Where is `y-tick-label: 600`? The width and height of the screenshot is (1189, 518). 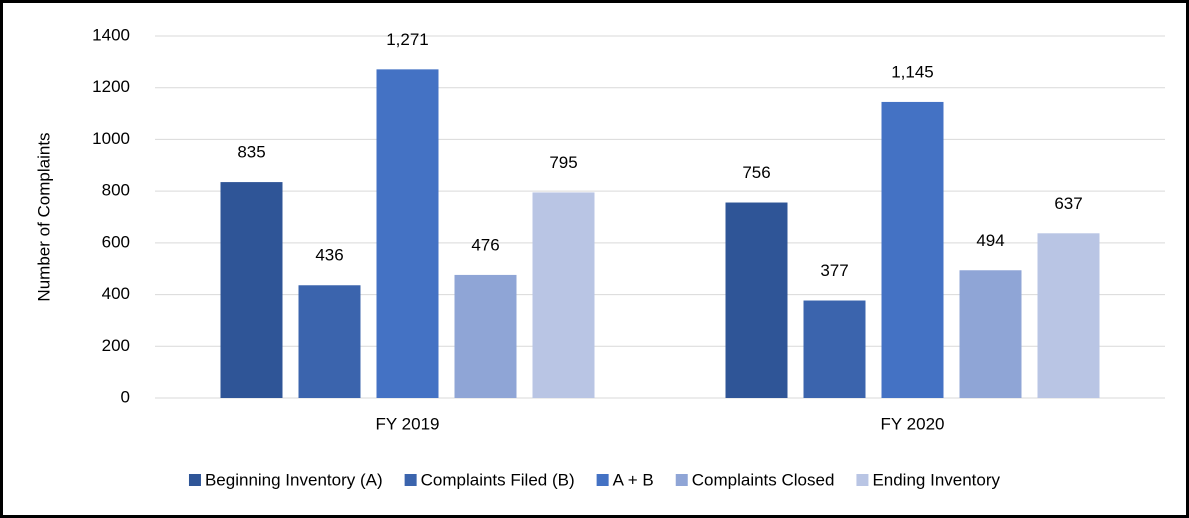 y-tick-label: 600 is located at coordinates (116, 241).